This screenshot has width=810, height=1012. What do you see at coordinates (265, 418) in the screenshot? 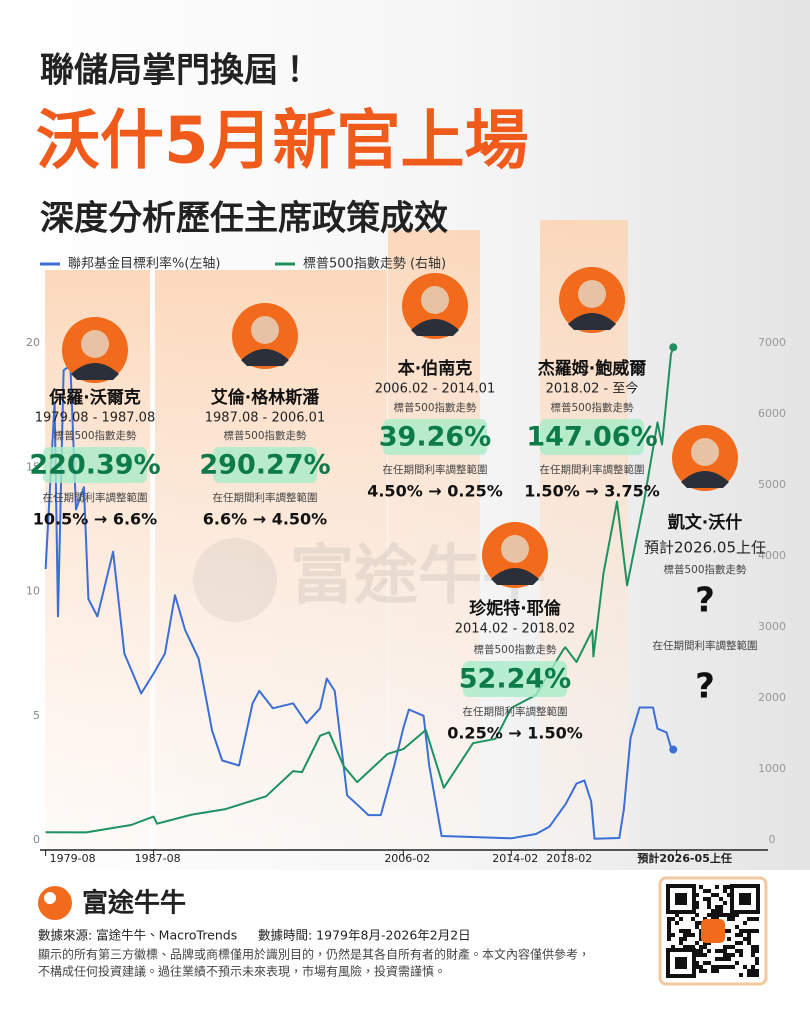
I see `chair-term: 1987.08 - 2006.01` at bounding box center [265, 418].